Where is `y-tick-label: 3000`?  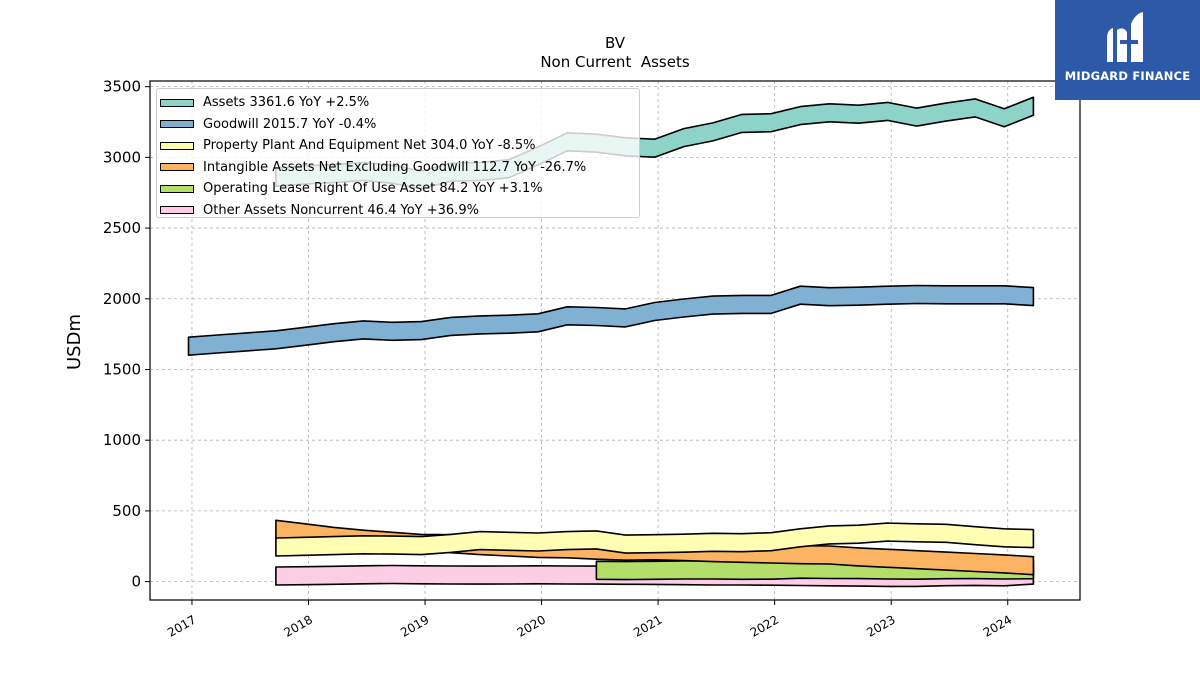 y-tick-label: 3000 is located at coordinates (122, 157).